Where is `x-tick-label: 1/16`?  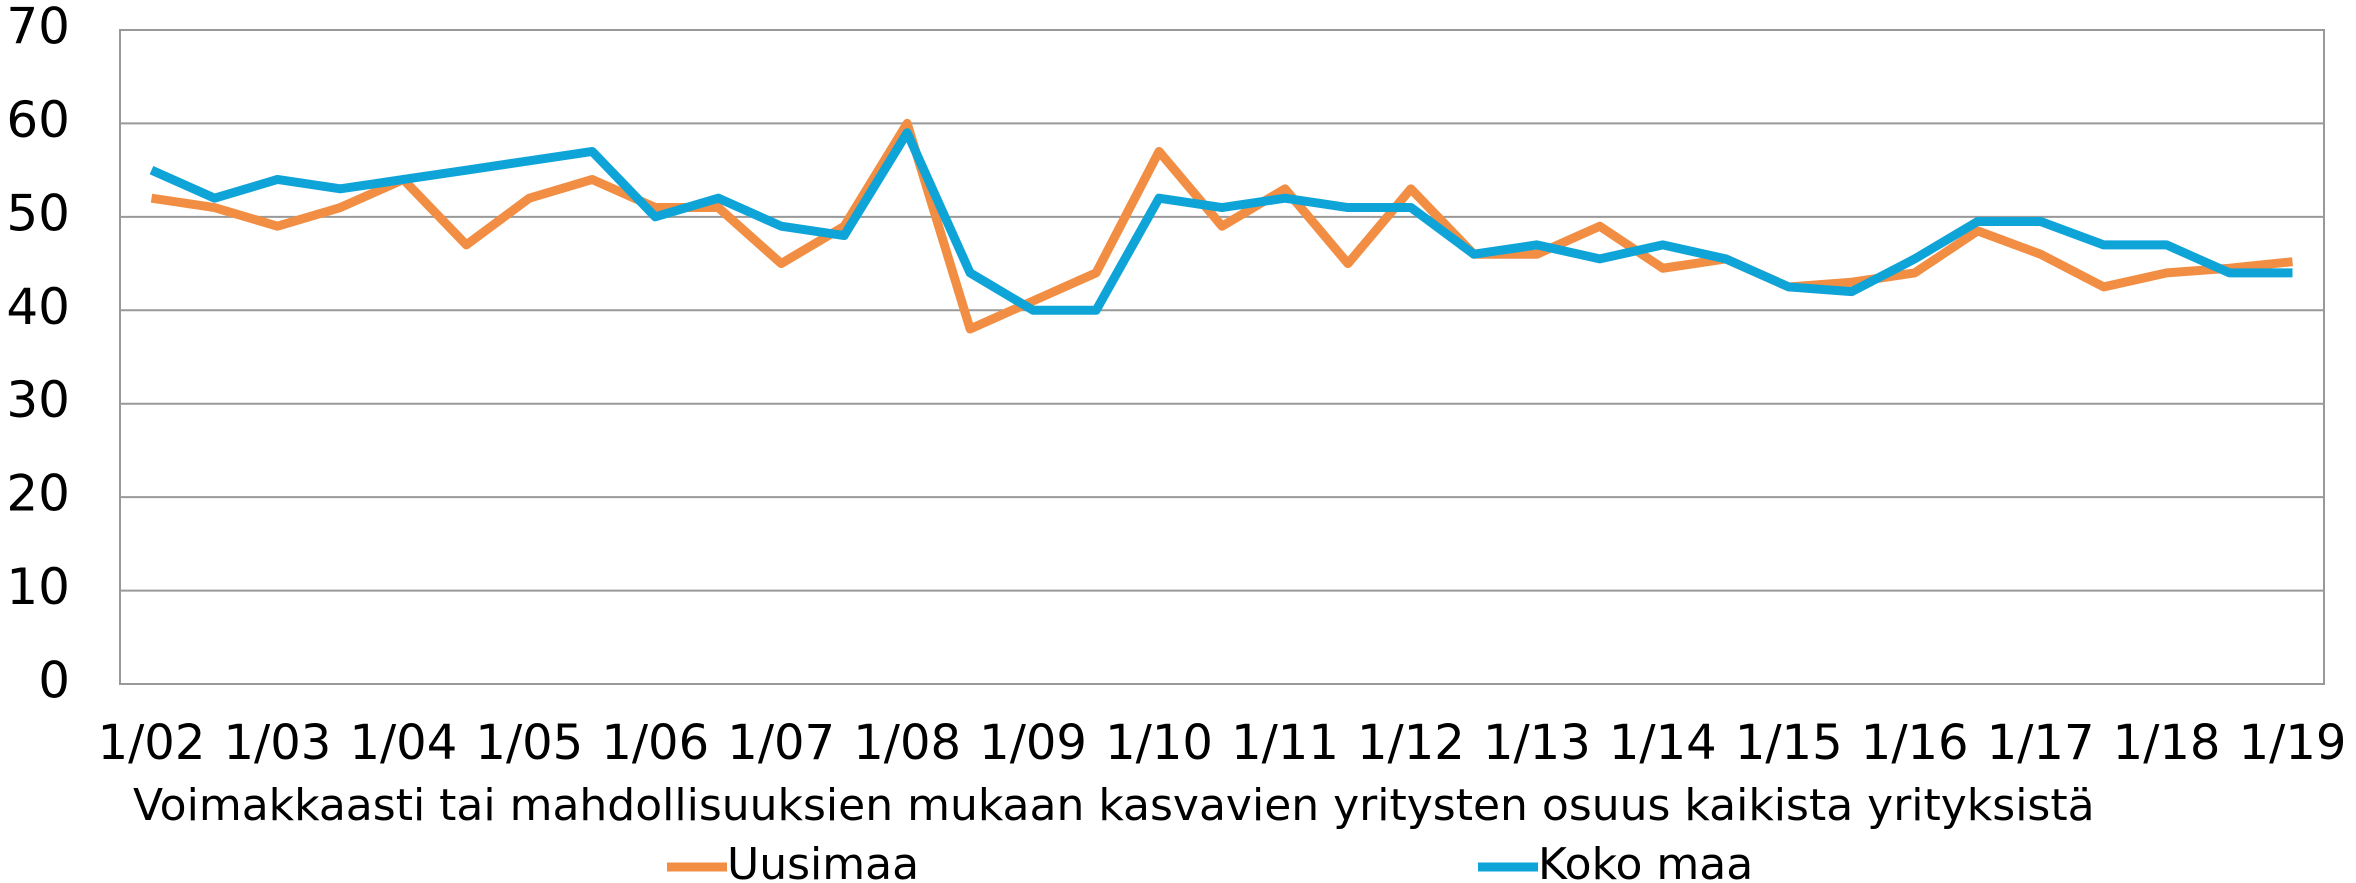
x-tick-label: 1/16 is located at coordinates (1915, 743).